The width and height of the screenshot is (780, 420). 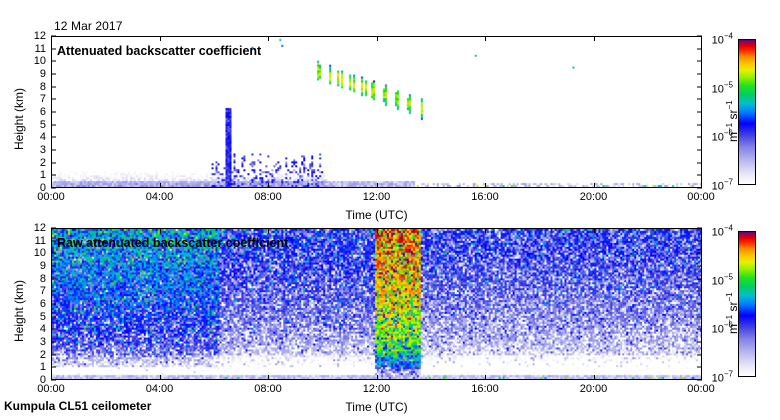 What do you see at coordinates (42, 150) in the screenshot?
I see `y-tick-label-top-3: 3` at bounding box center [42, 150].